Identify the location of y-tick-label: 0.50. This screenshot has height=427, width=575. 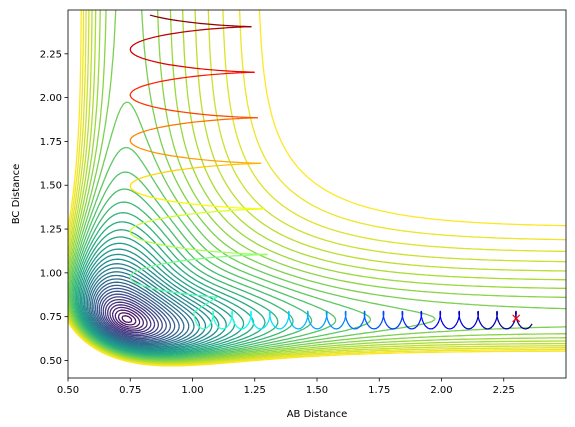
(51, 361).